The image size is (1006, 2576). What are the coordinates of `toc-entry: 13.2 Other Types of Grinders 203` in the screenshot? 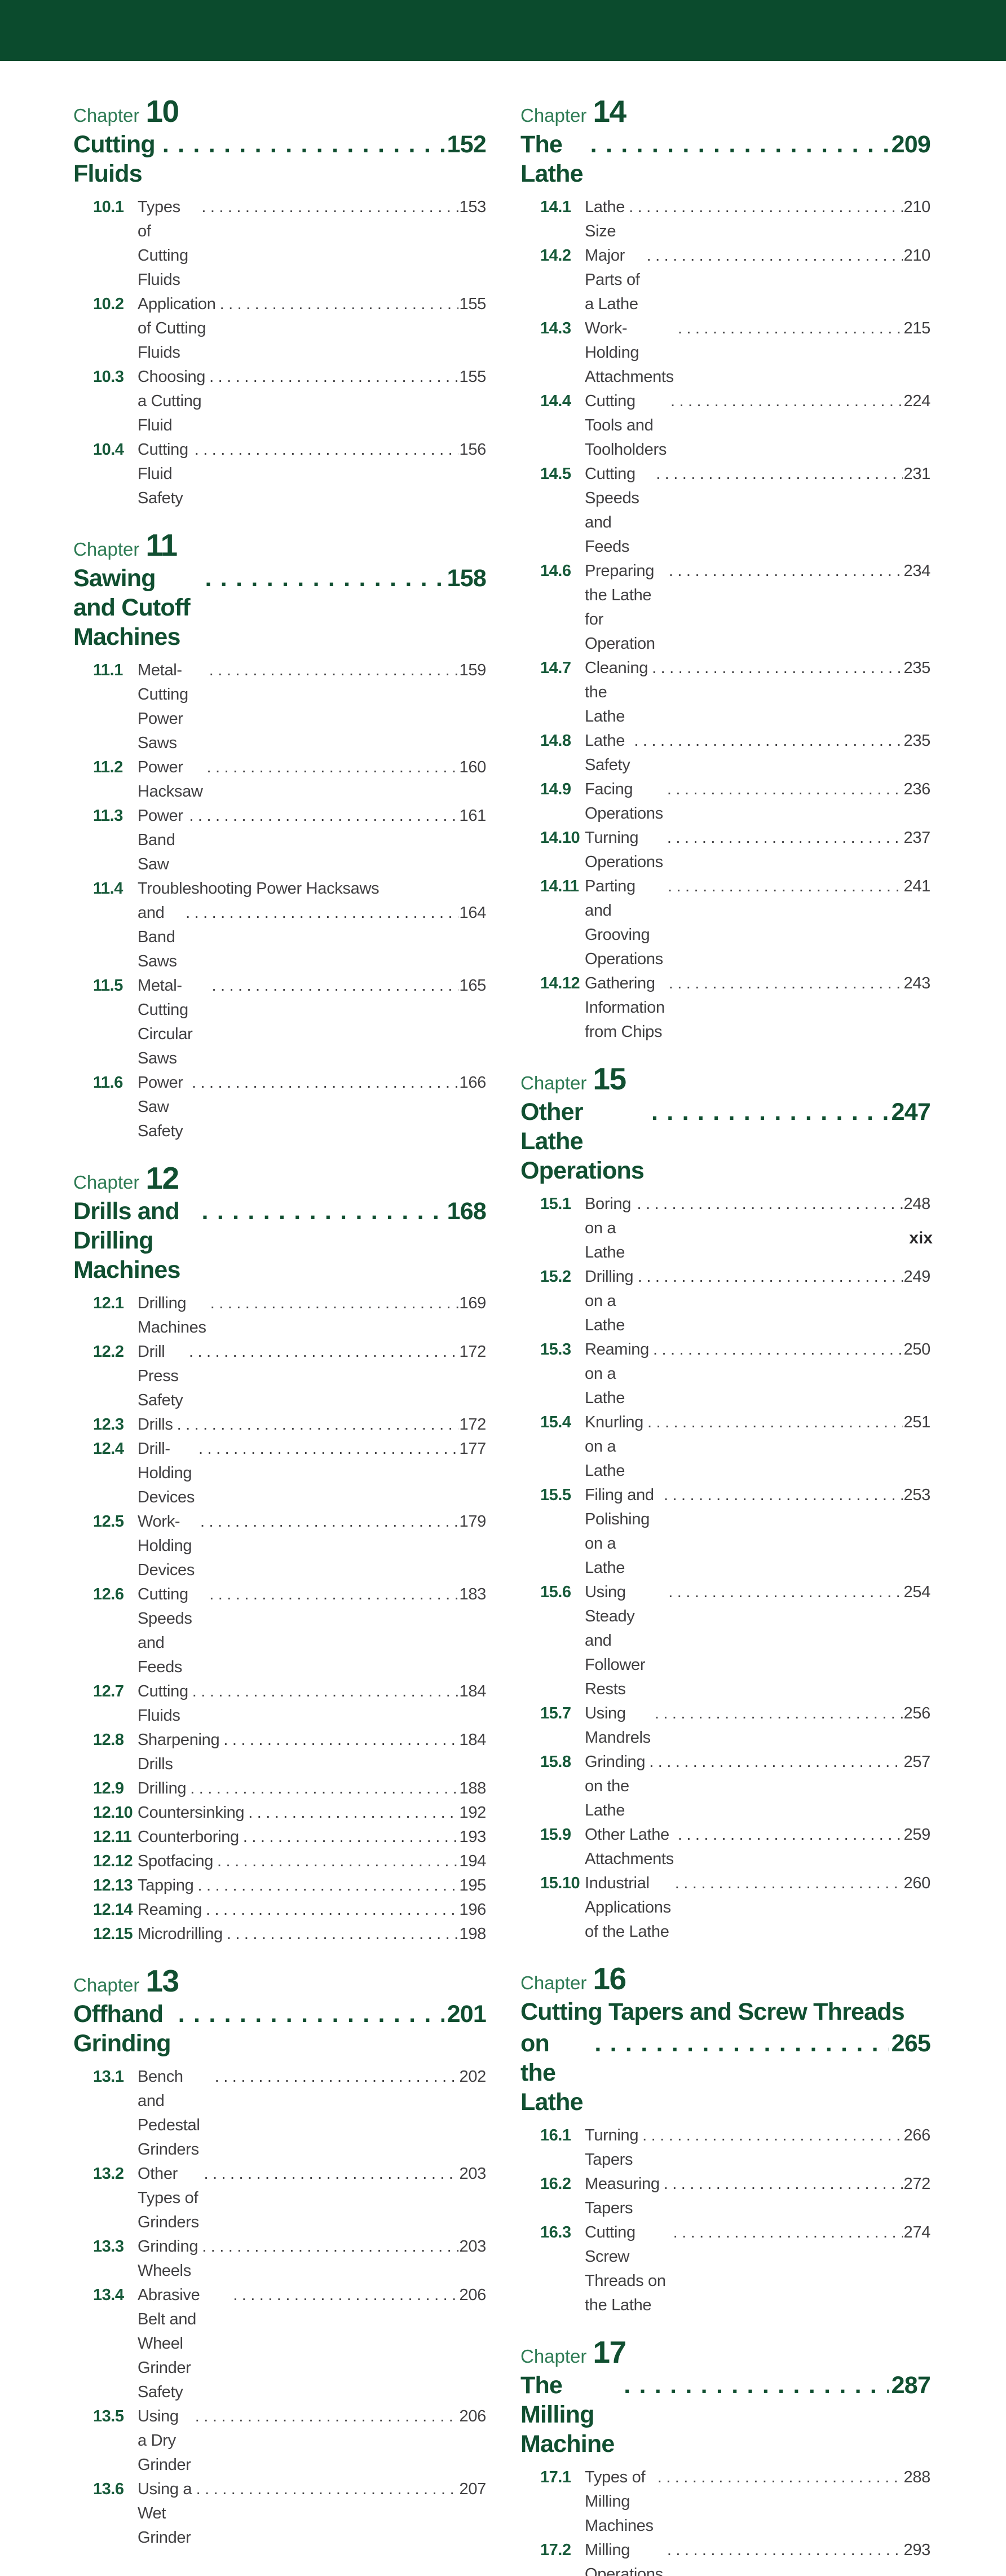 It's located at (279, 2199).